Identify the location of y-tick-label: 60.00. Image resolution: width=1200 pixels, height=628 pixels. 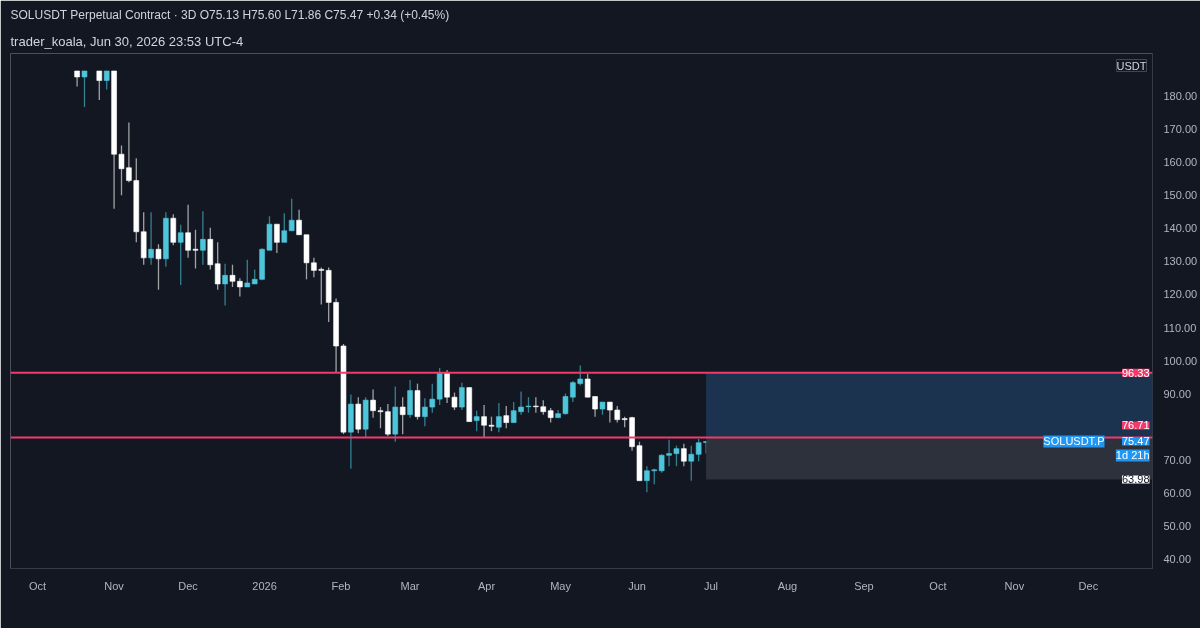
(1177, 492).